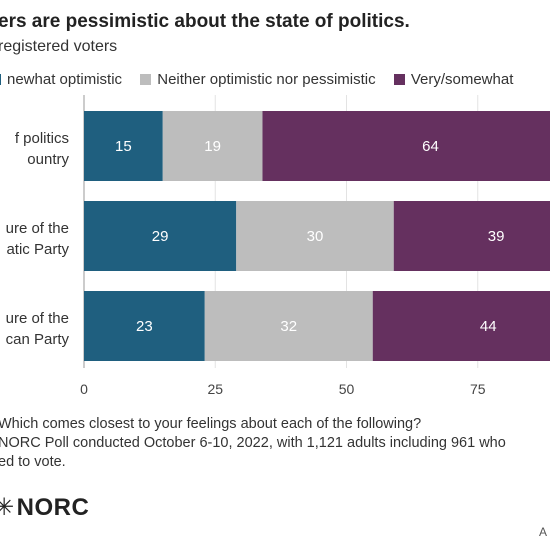 Image resolution: width=550 pixels, height=550 pixels. I want to click on category-label-0-0: f politics, so click(42, 138).